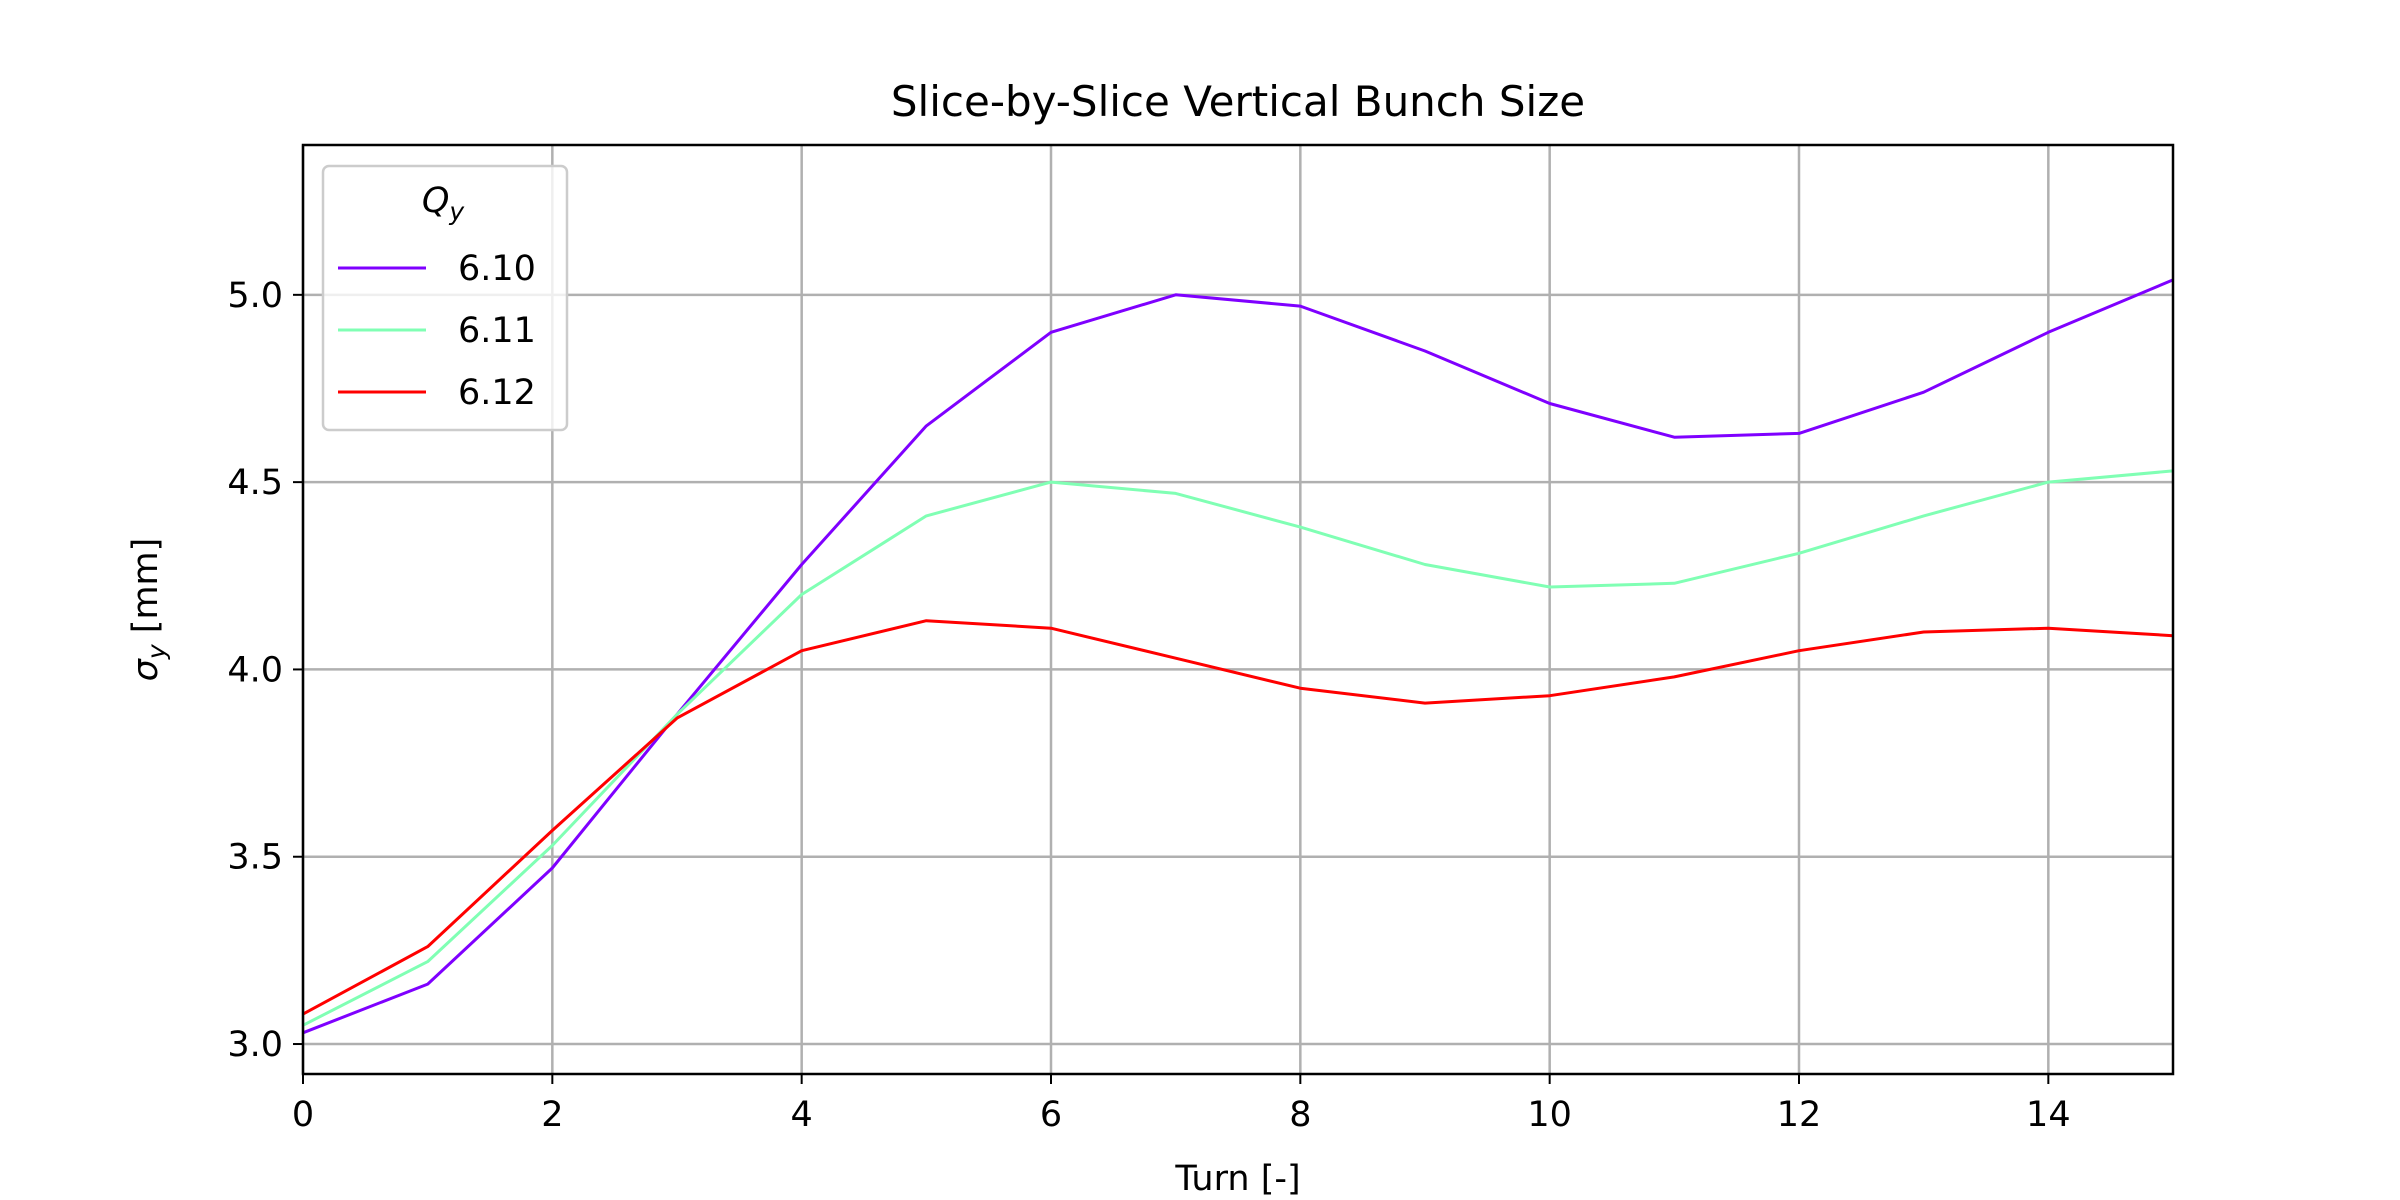  Describe the element at coordinates (497, 331) in the screenshot. I see `legend-label-6.11: 6.11` at that location.